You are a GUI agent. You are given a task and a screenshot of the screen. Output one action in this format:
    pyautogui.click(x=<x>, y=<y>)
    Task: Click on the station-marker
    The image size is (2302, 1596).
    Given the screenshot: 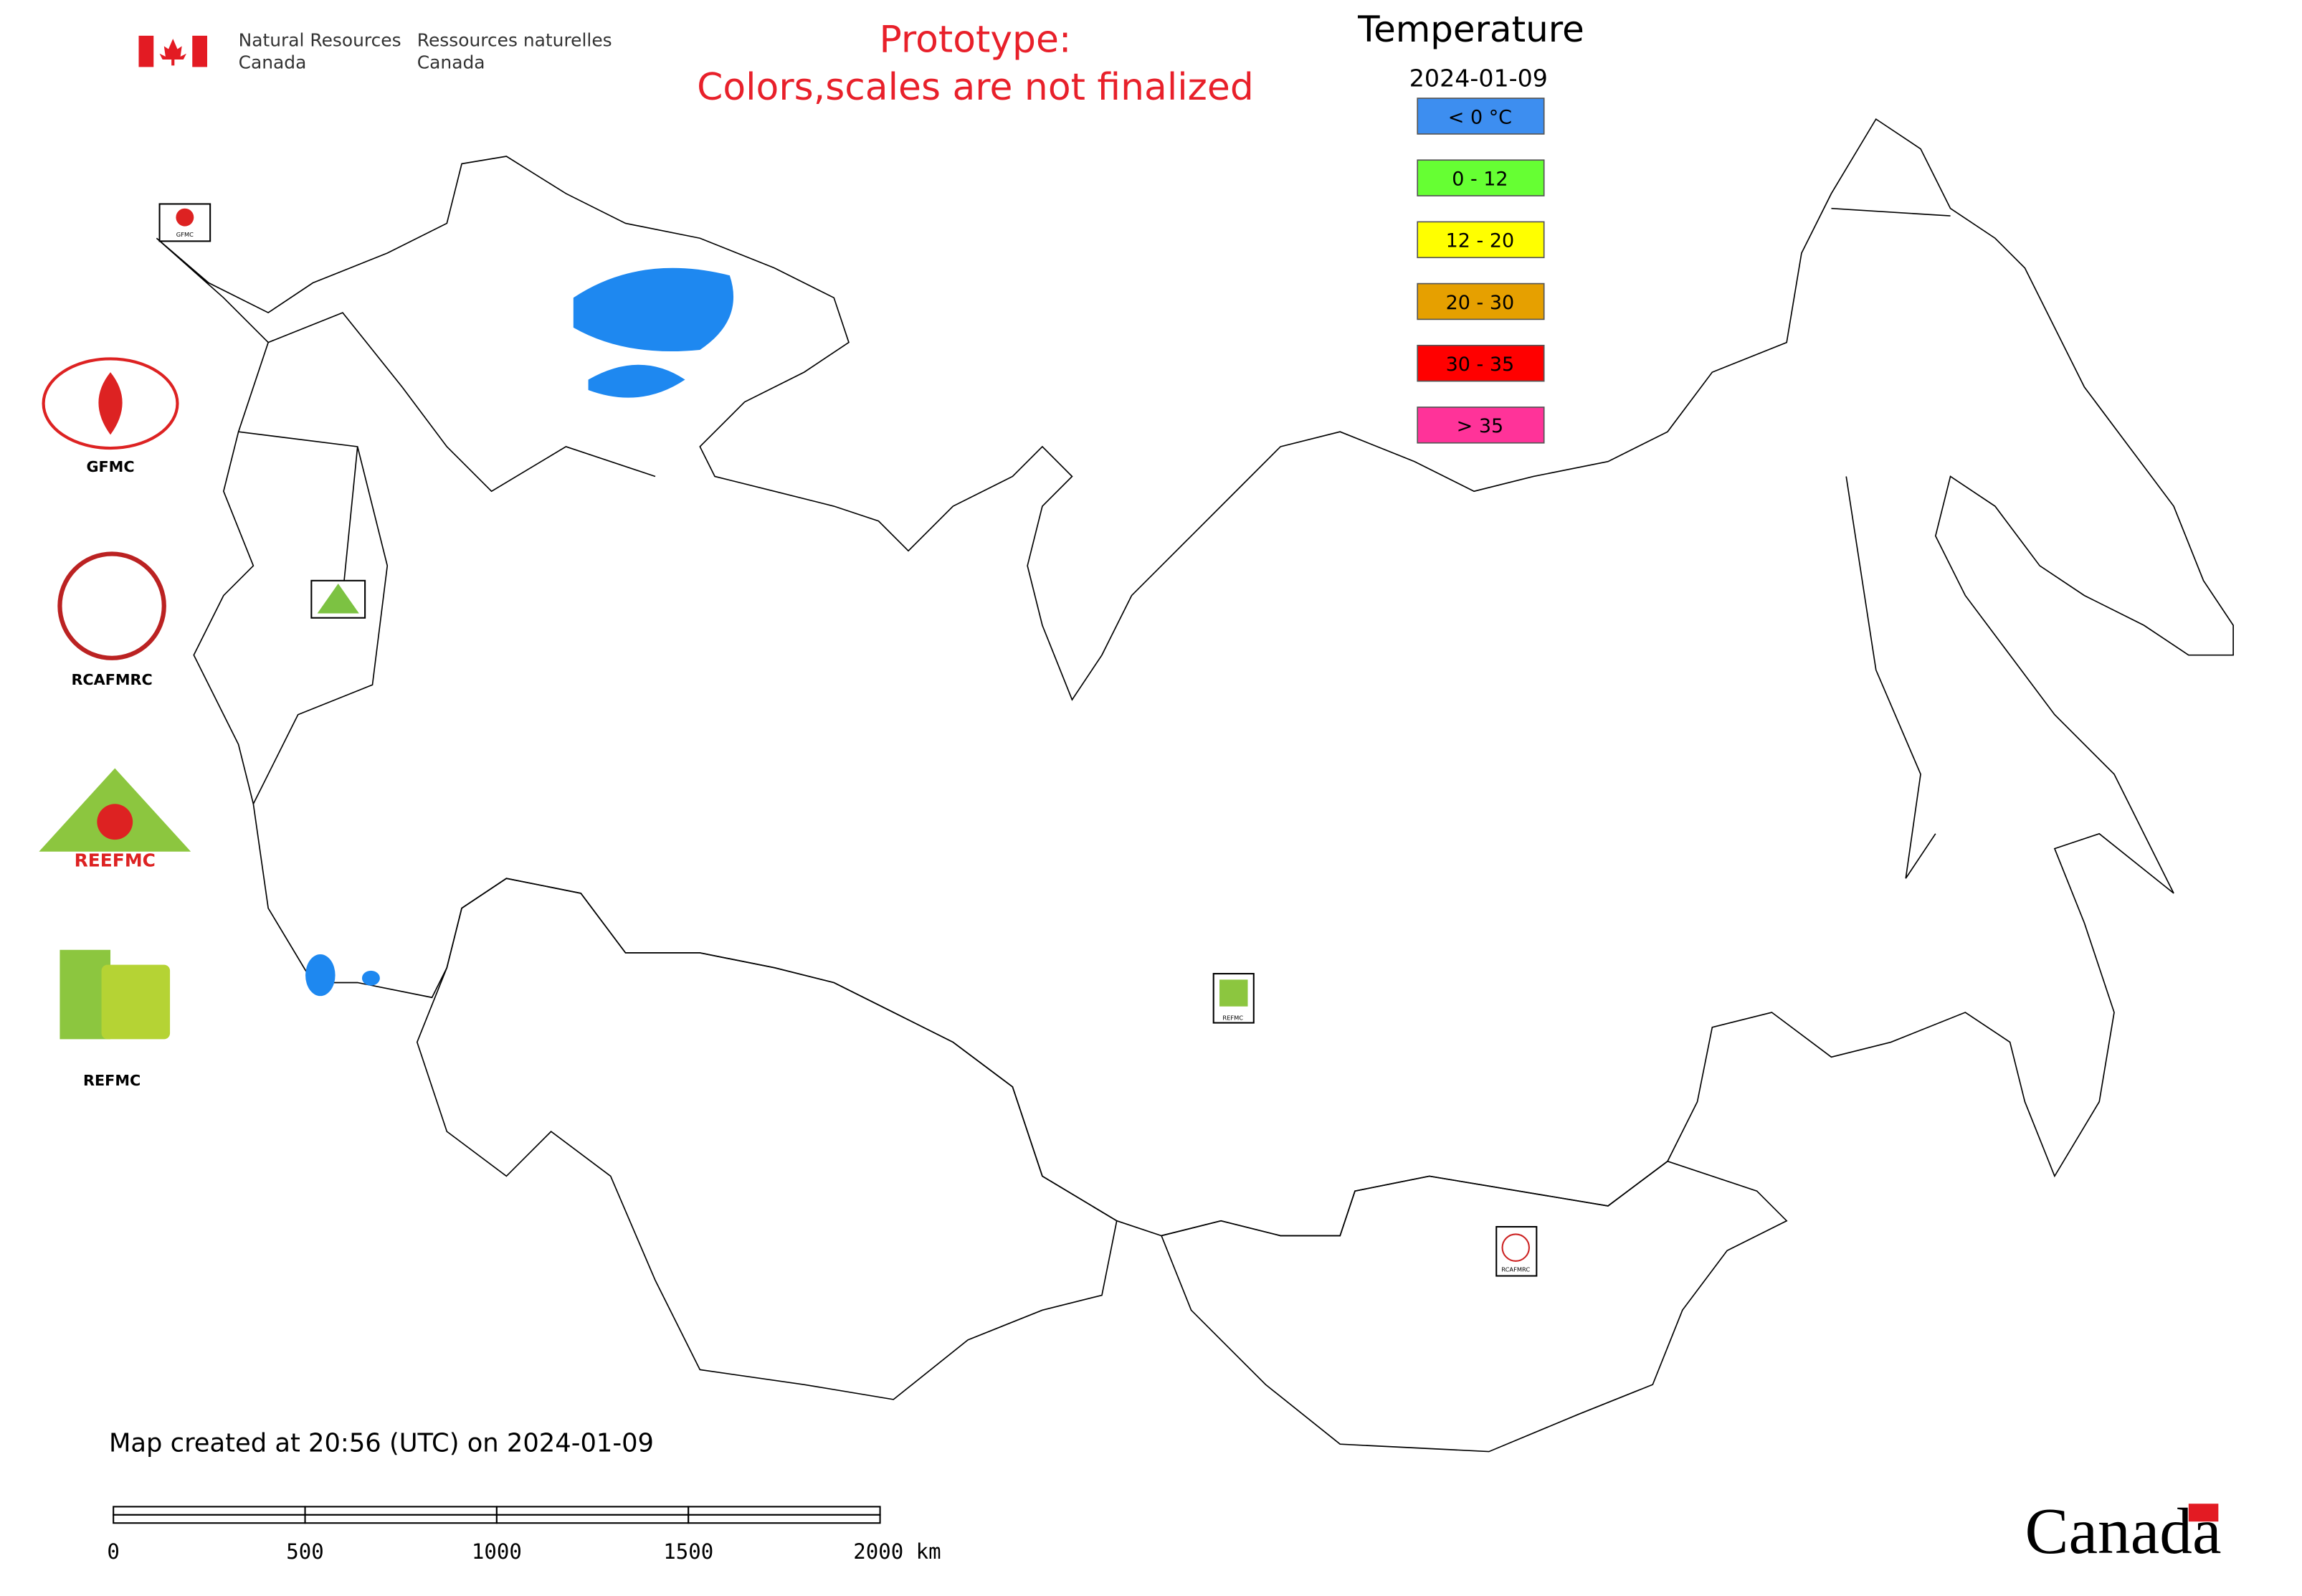 What is the action you would take?
    pyautogui.click(x=338, y=599)
    